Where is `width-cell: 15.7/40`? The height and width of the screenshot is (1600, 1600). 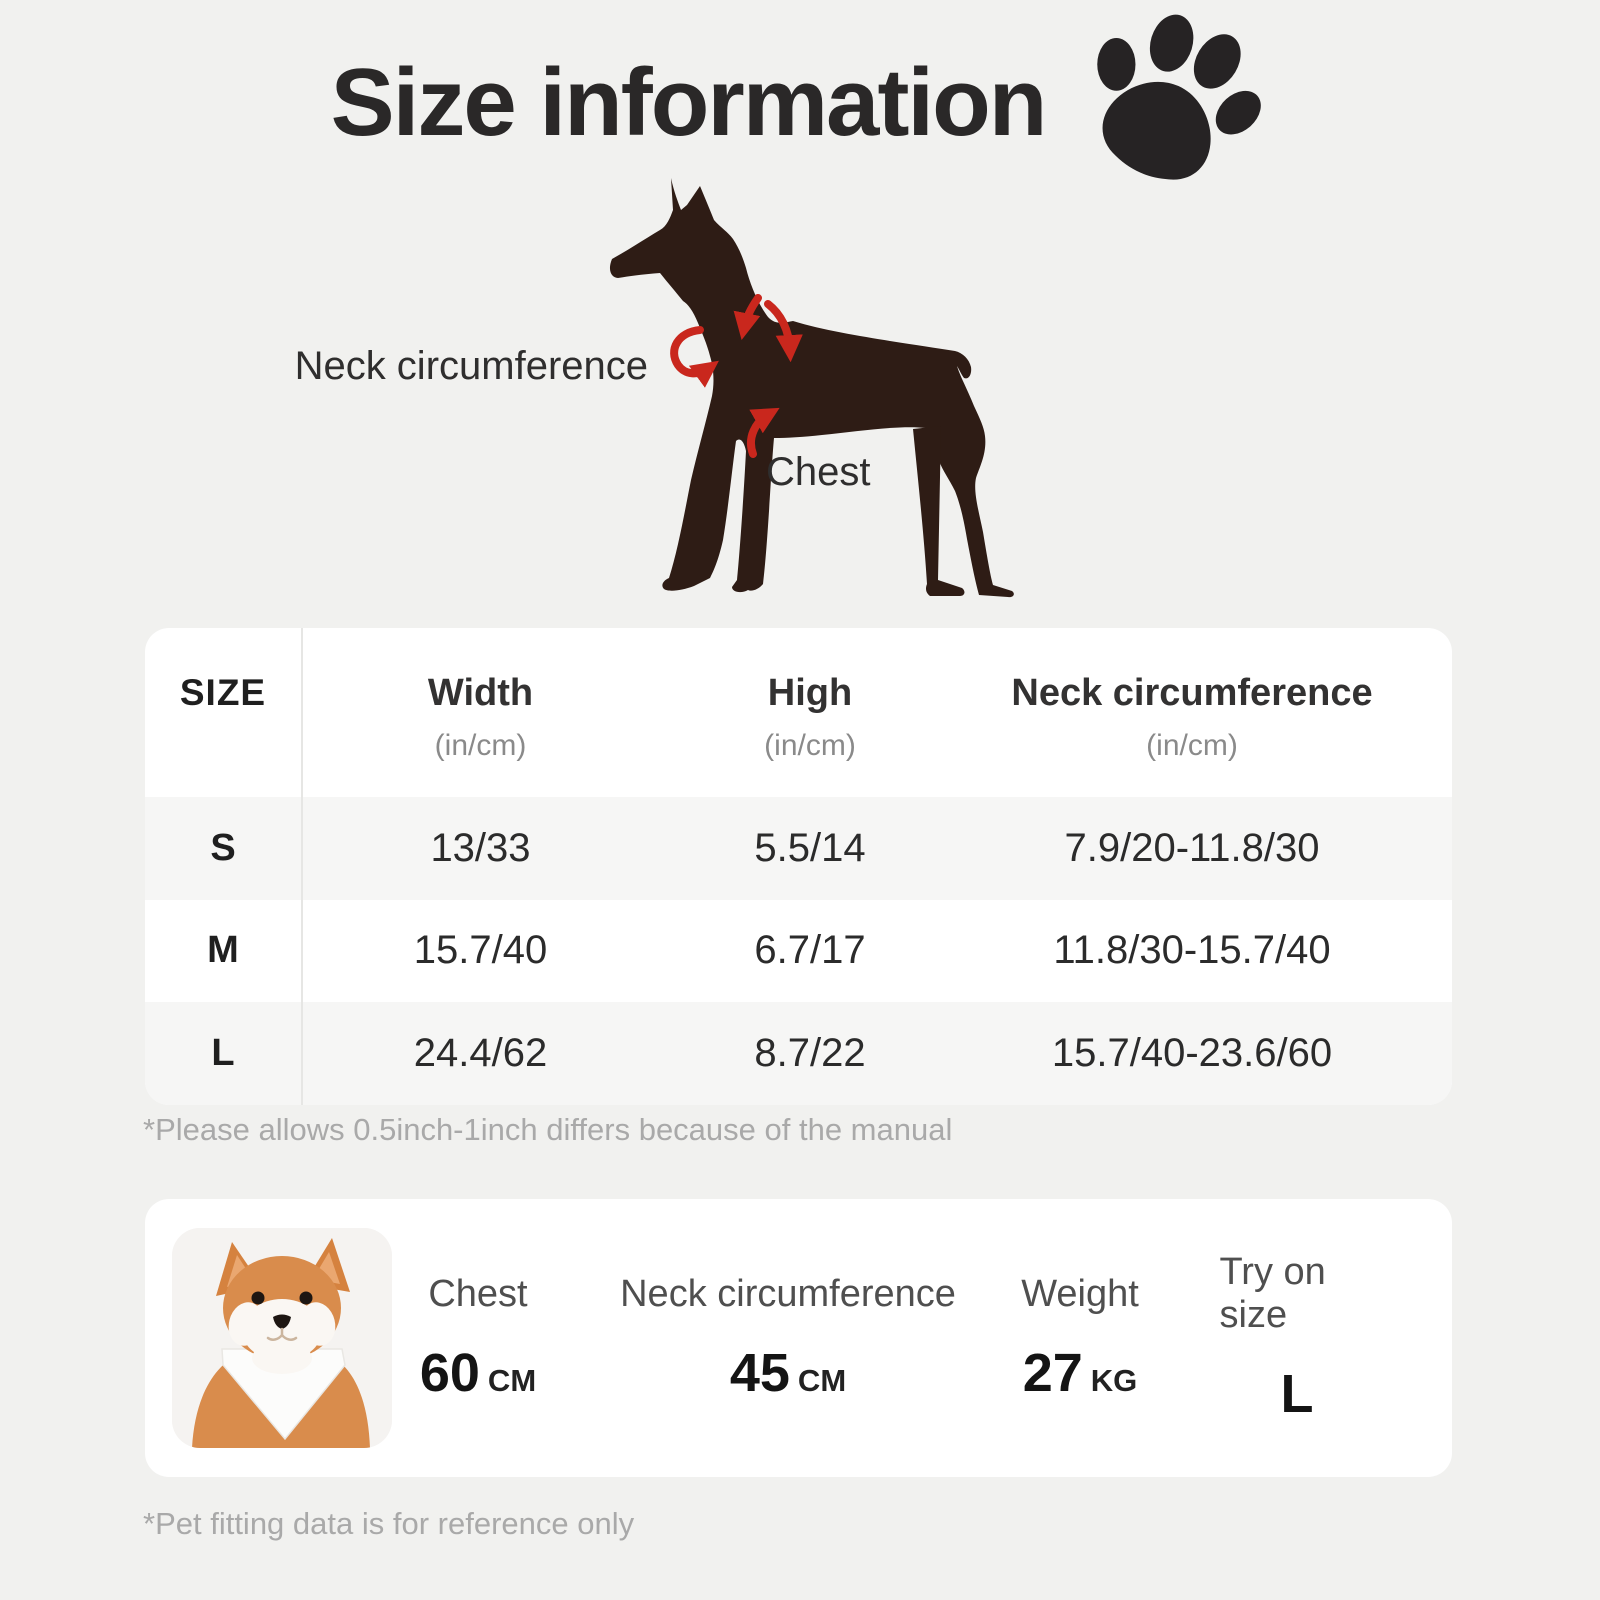 width-cell: 15.7/40 is located at coordinates (480, 951).